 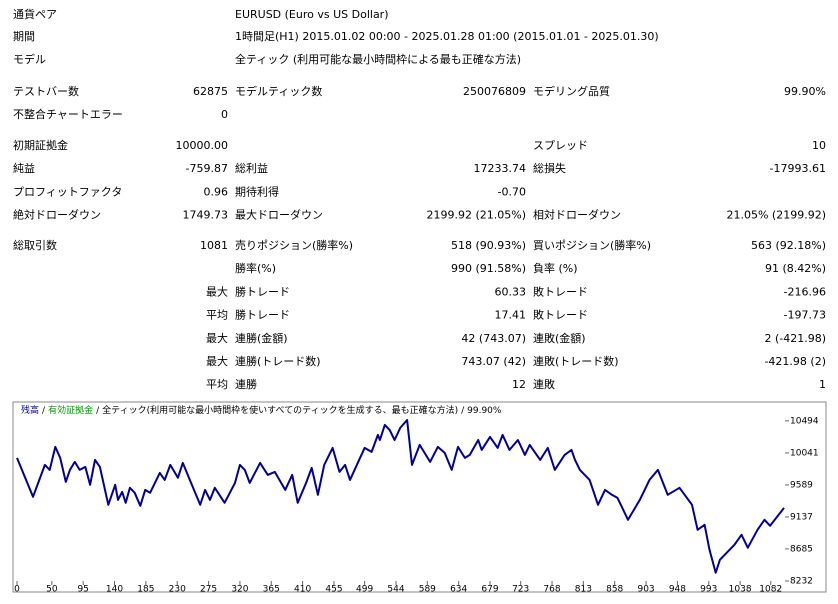 I want to click on stat-label: 初期証拠金, so click(x=40, y=145).